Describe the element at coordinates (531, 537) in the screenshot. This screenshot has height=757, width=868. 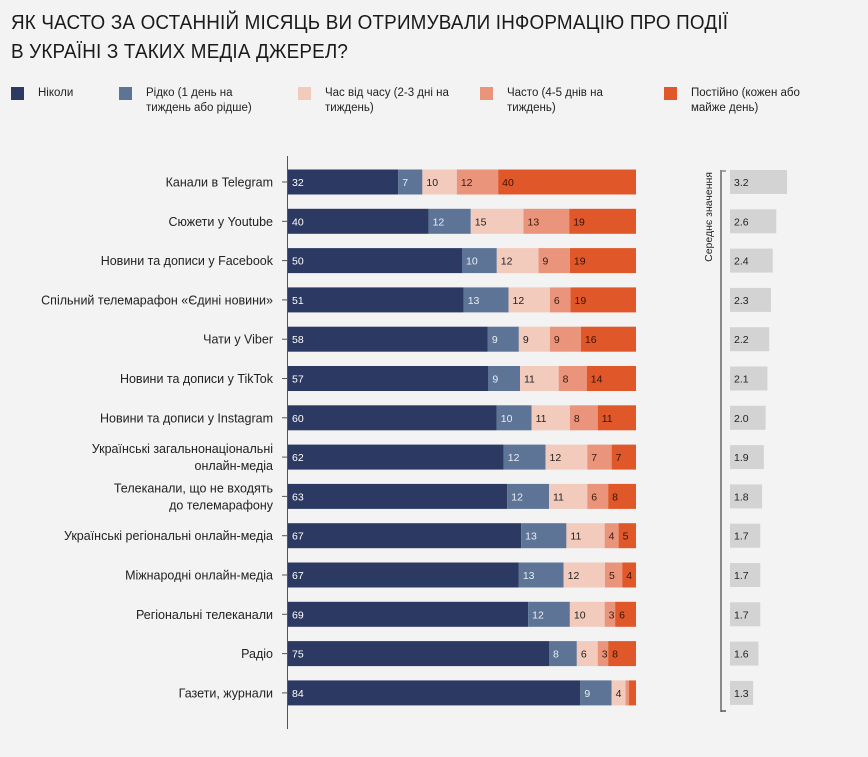
I see `bar-value-label: 13` at that location.